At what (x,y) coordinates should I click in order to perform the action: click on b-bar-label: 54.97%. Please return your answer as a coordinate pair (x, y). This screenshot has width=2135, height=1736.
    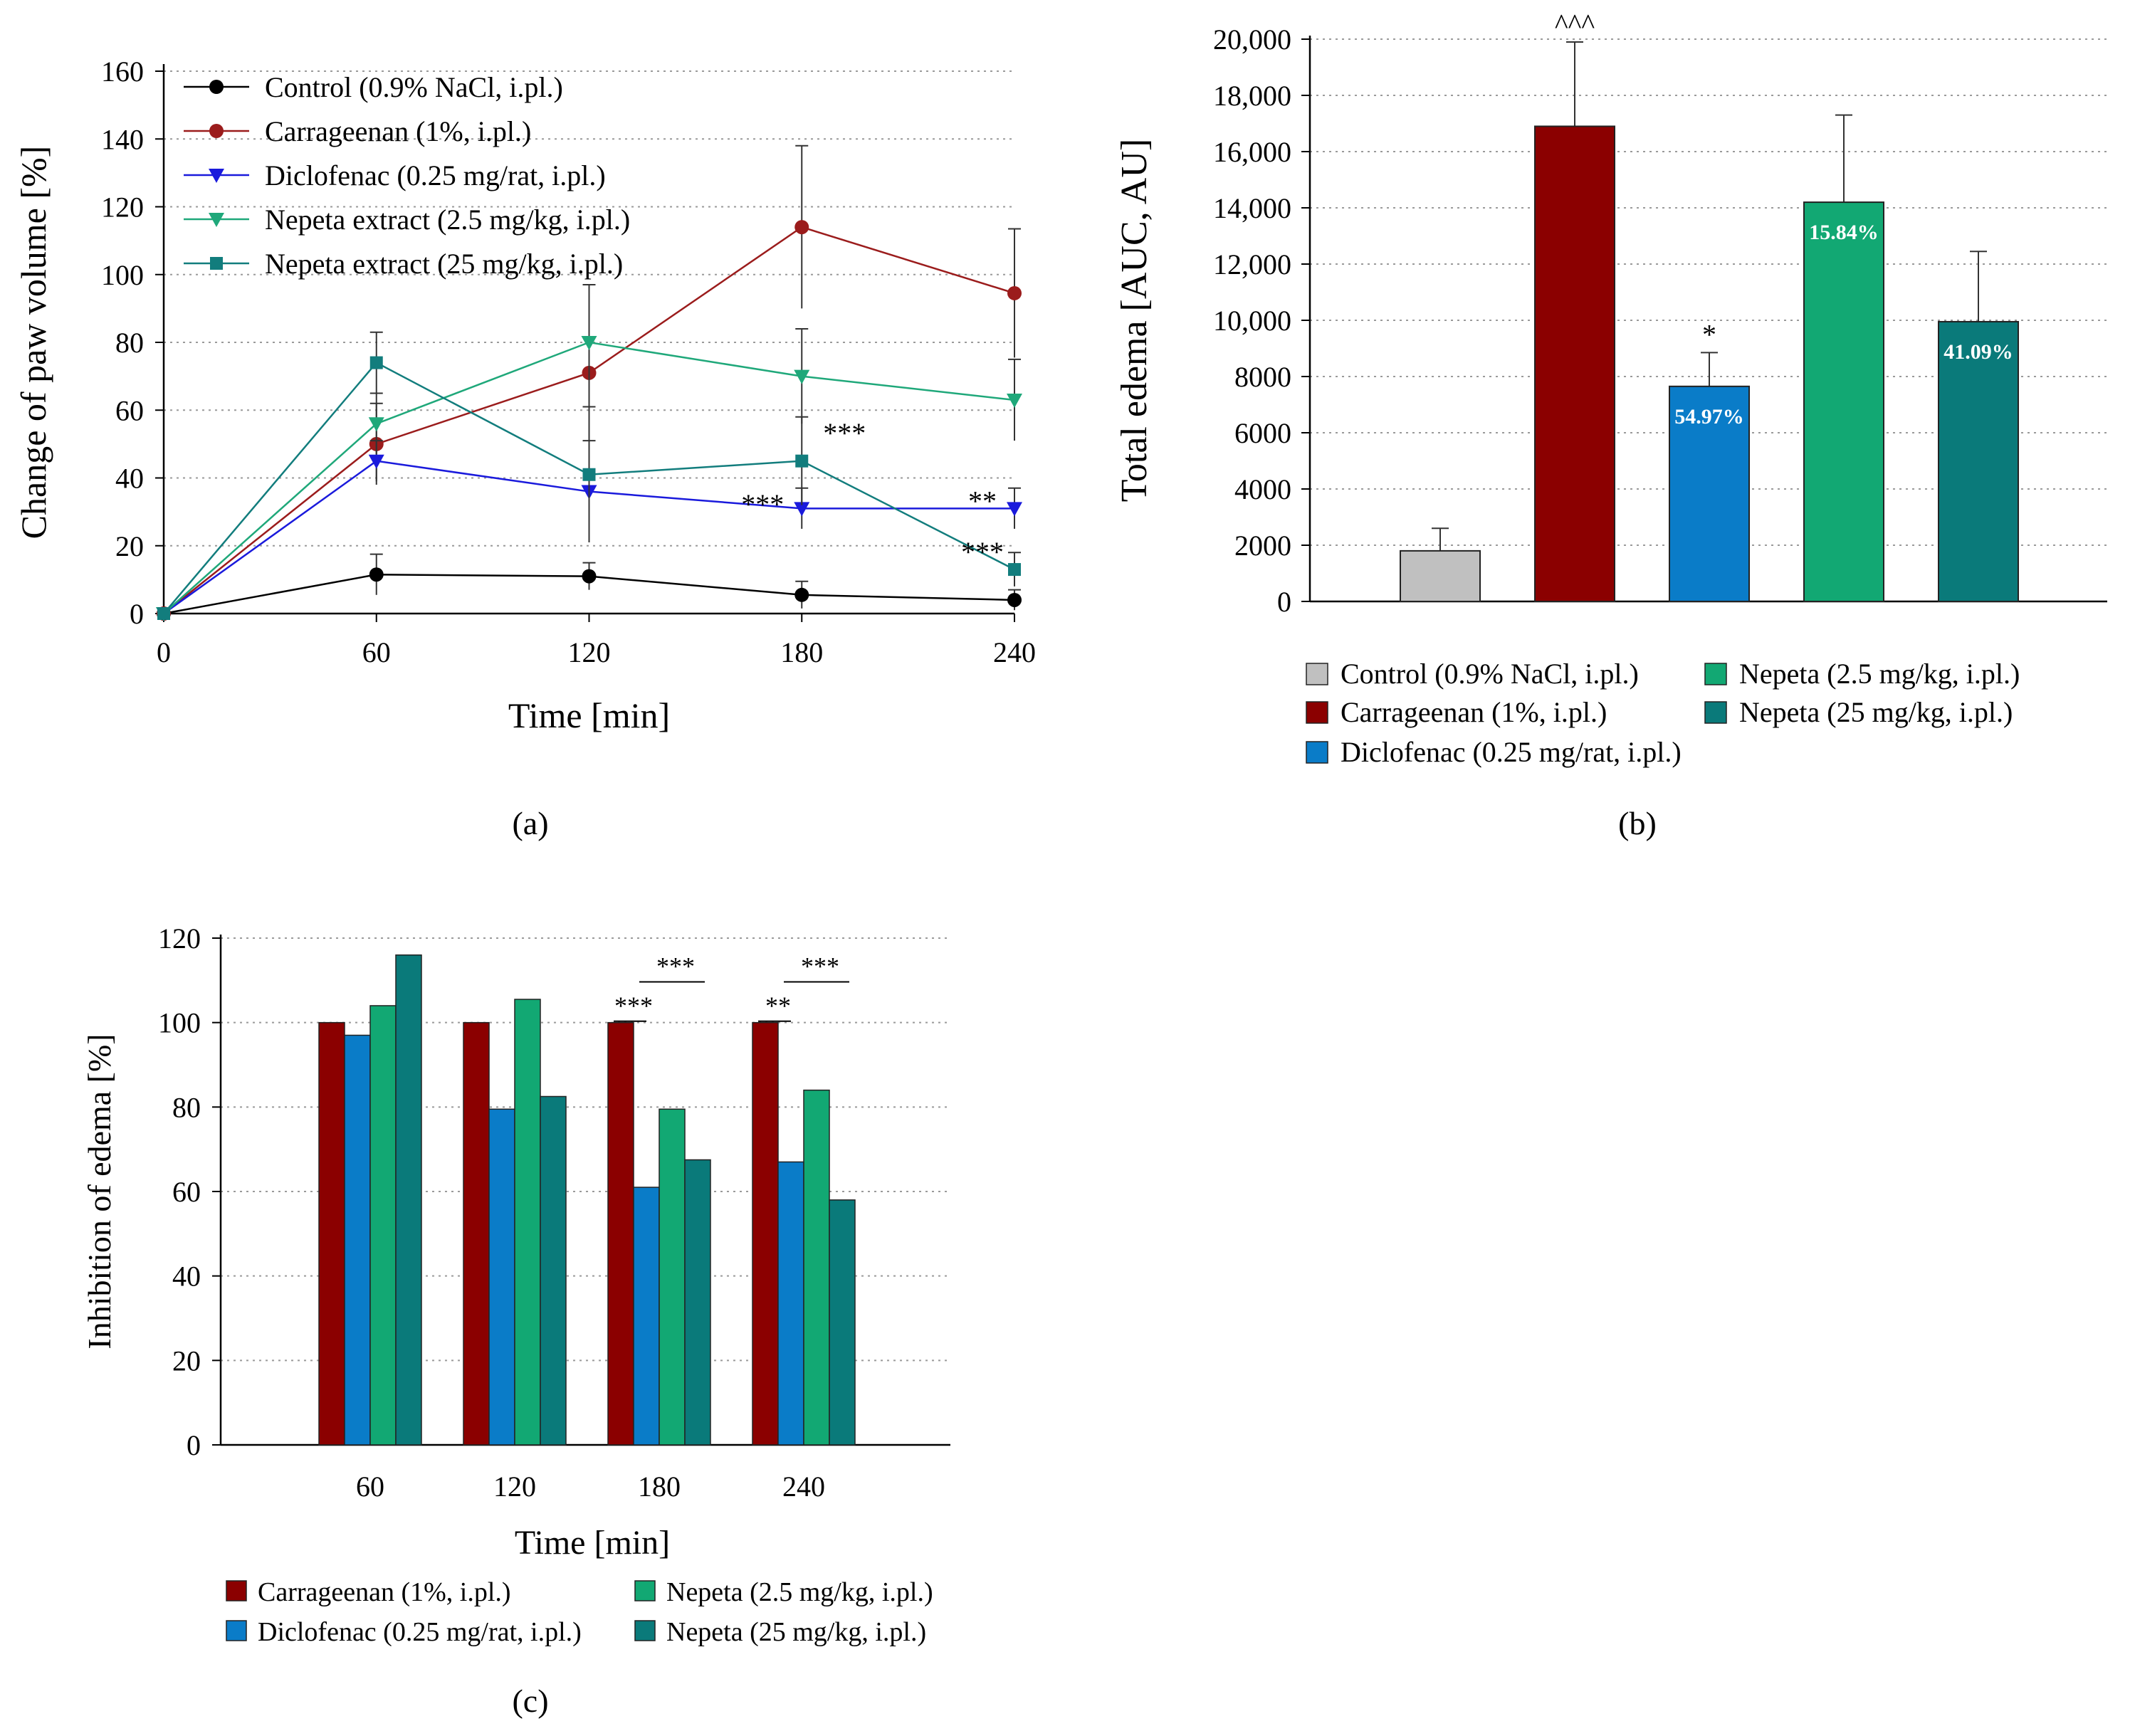
    Looking at the image, I should click on (1709, 416).